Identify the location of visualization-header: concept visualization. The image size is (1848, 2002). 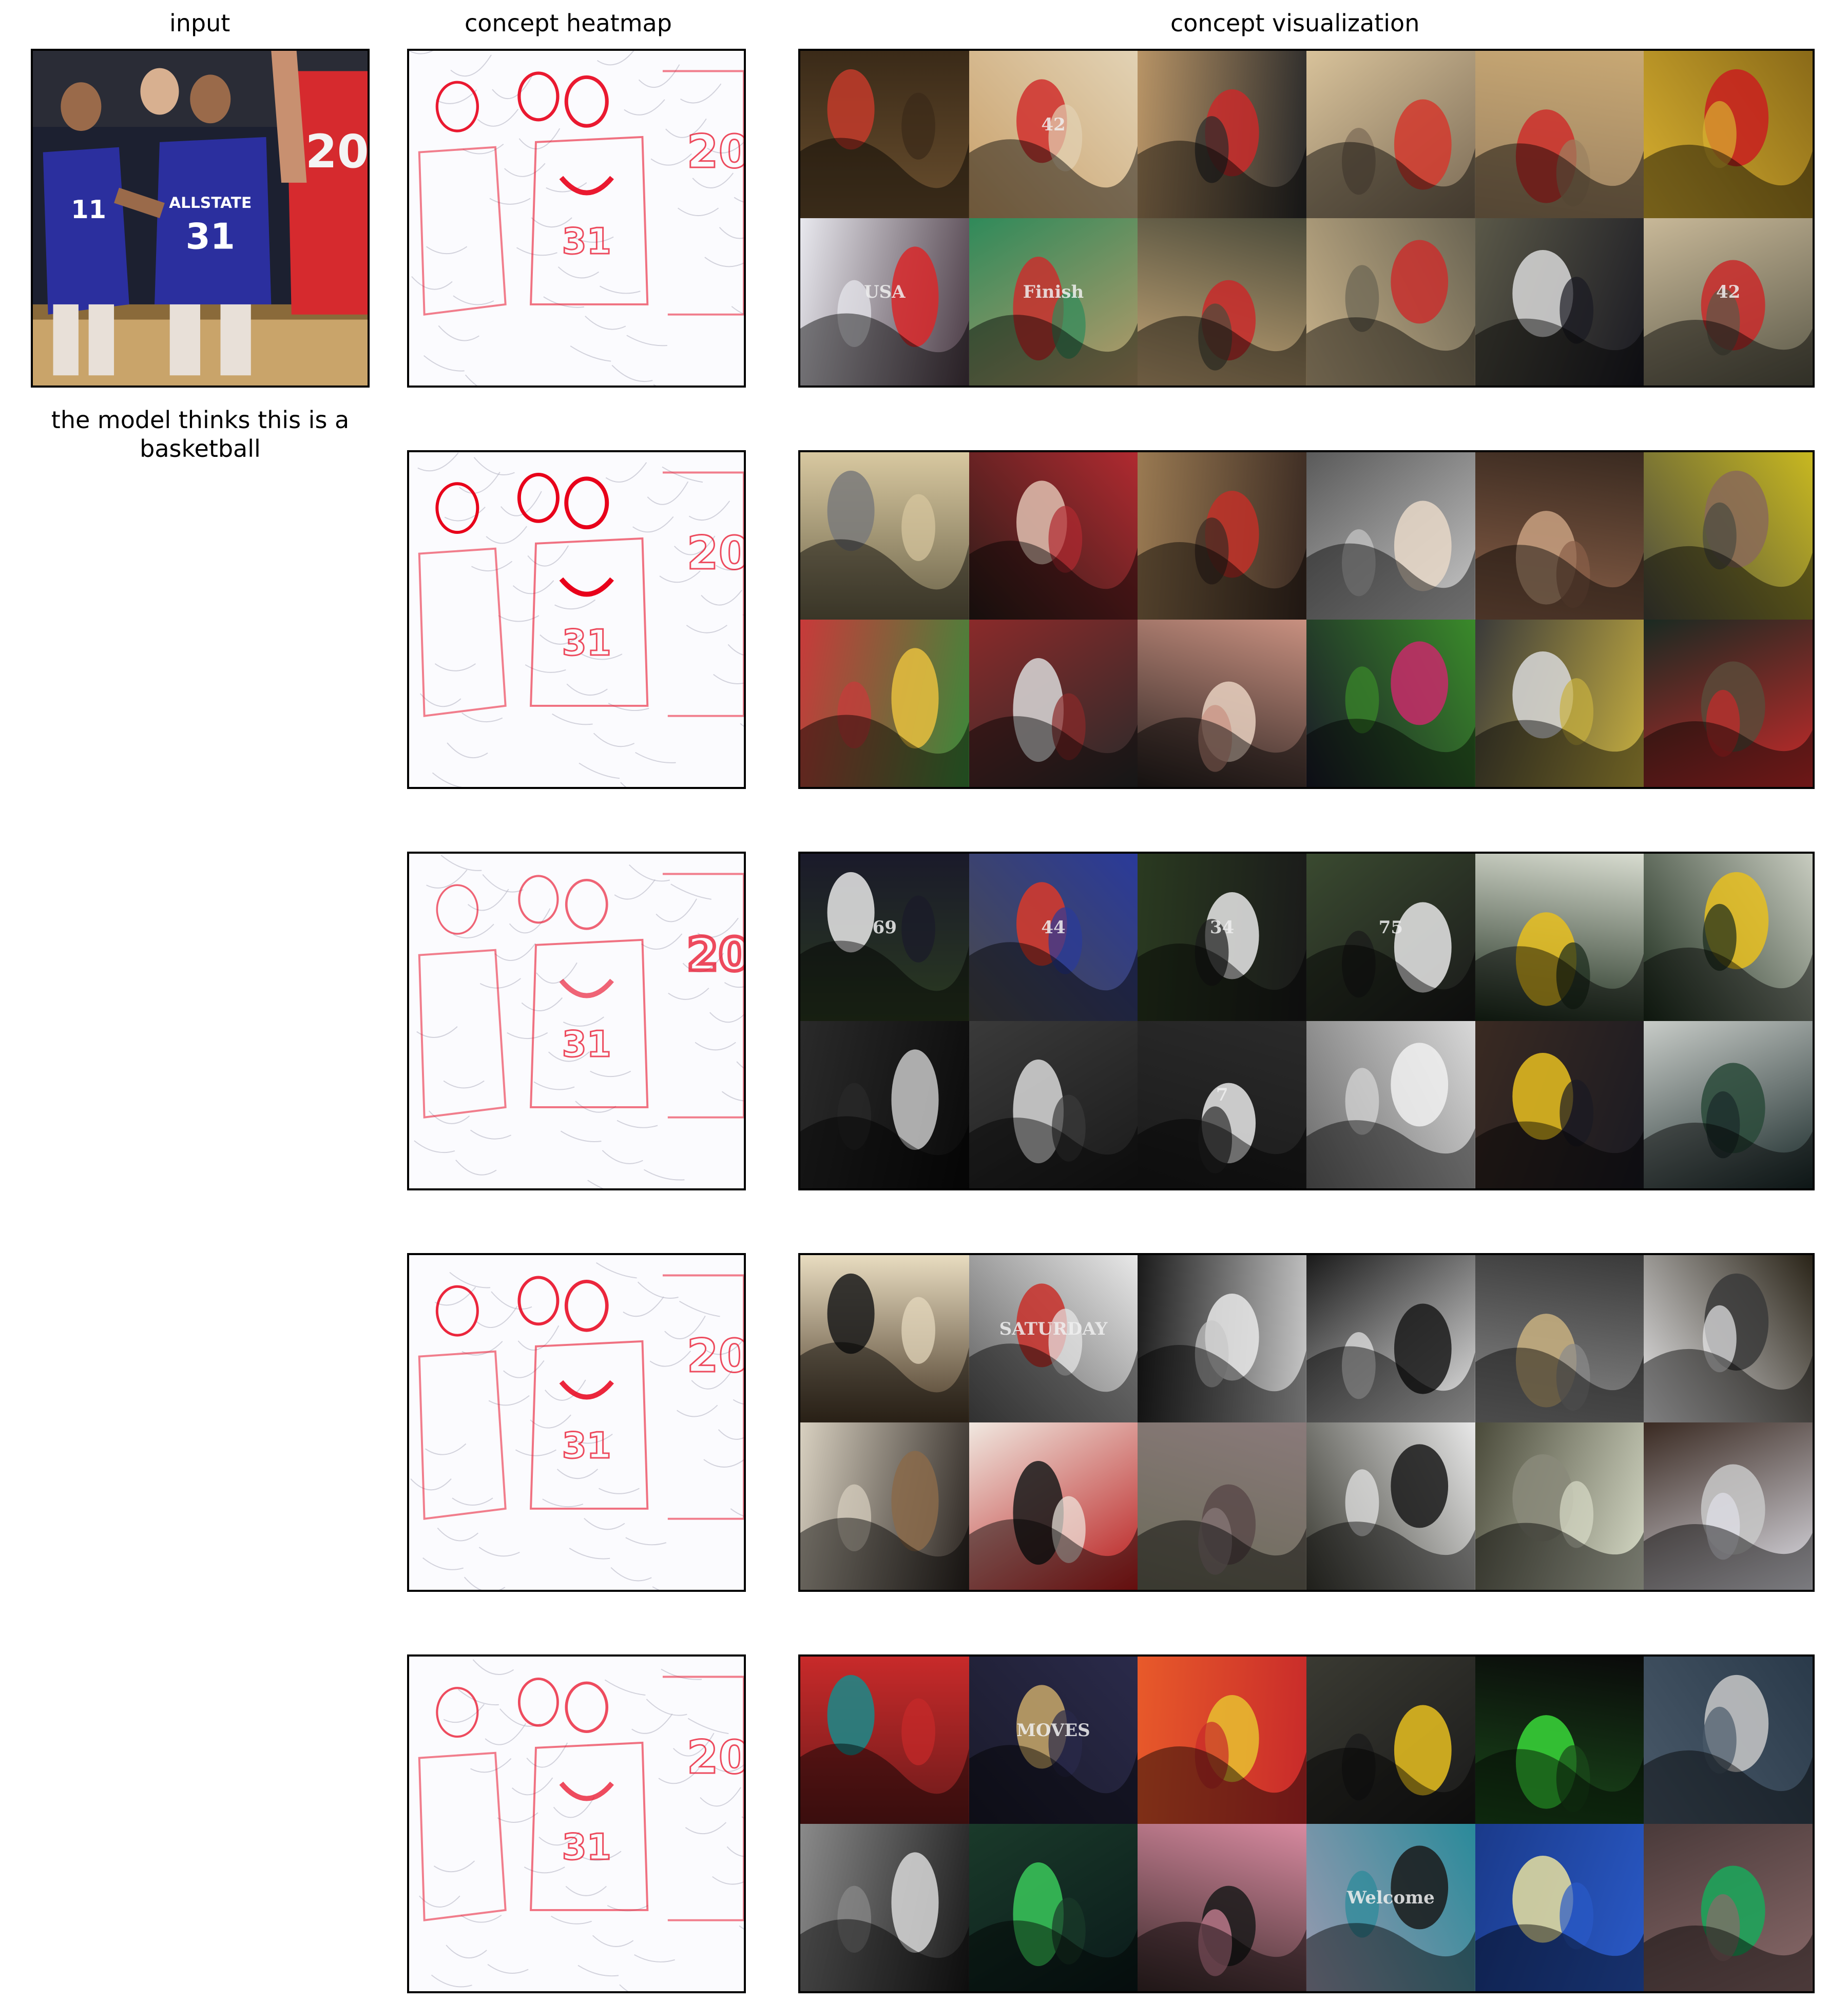
(1295, 23).